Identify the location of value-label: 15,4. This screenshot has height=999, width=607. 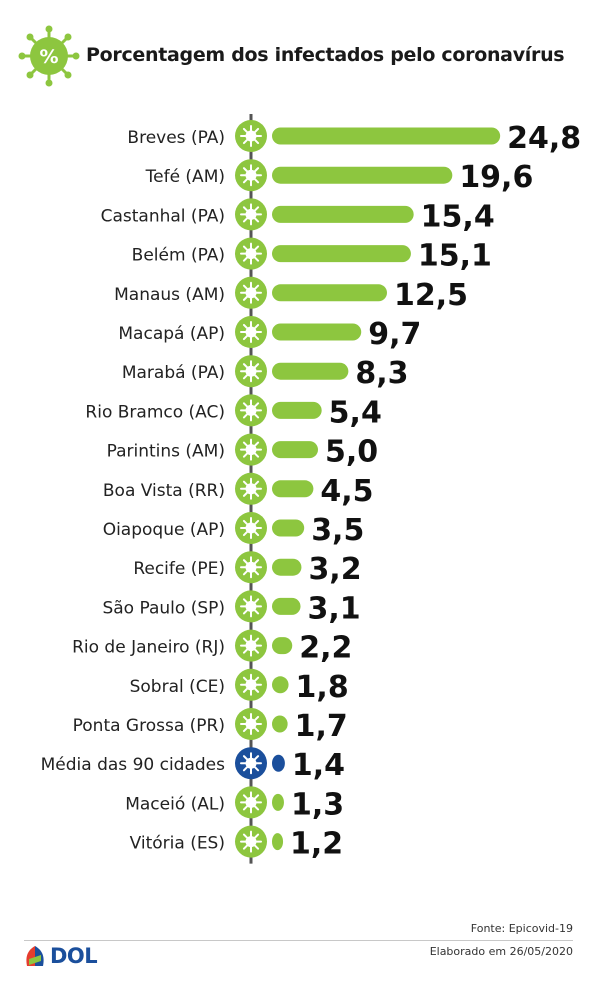
(458, 216).